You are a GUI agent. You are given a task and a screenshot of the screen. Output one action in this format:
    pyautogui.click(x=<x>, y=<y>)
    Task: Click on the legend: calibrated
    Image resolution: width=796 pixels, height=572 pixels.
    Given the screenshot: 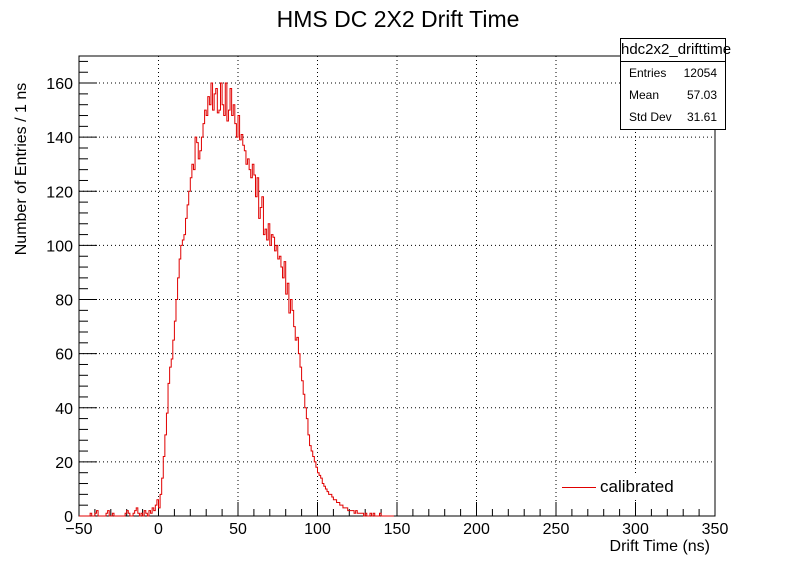 What is the action you would take?
    pyautogui.click(x=623, y=487)
    